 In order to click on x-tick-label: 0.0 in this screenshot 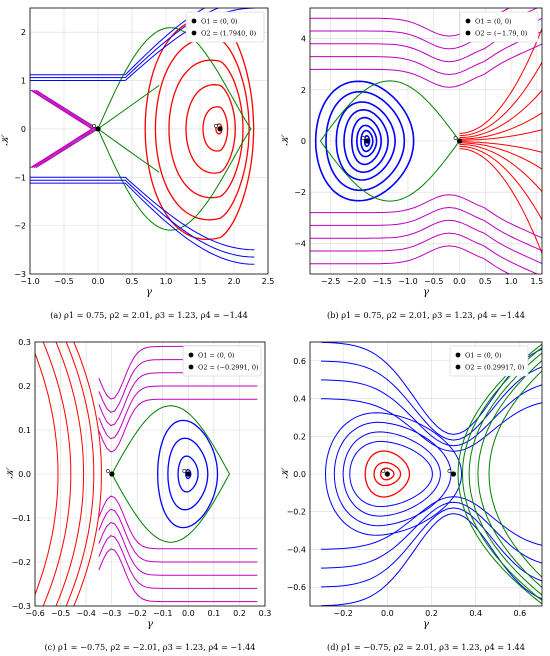, I will do `click(387, 613)`.